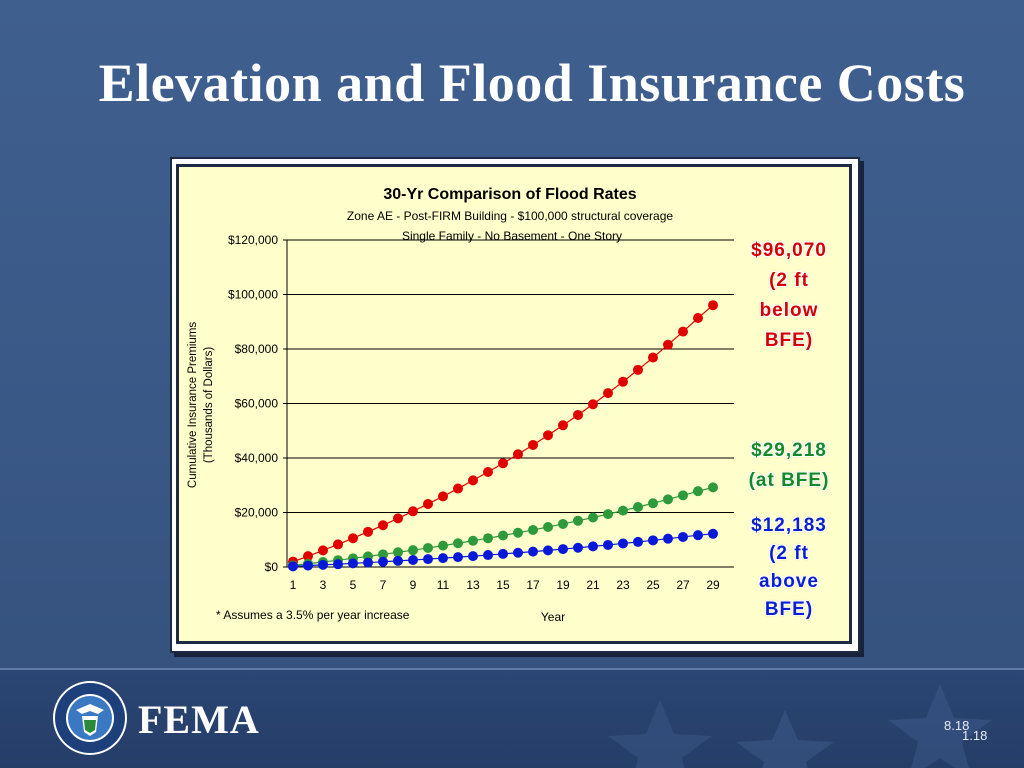  I want to click on callout-above-bfe-line-2: (2 ft, so click(789, 553).